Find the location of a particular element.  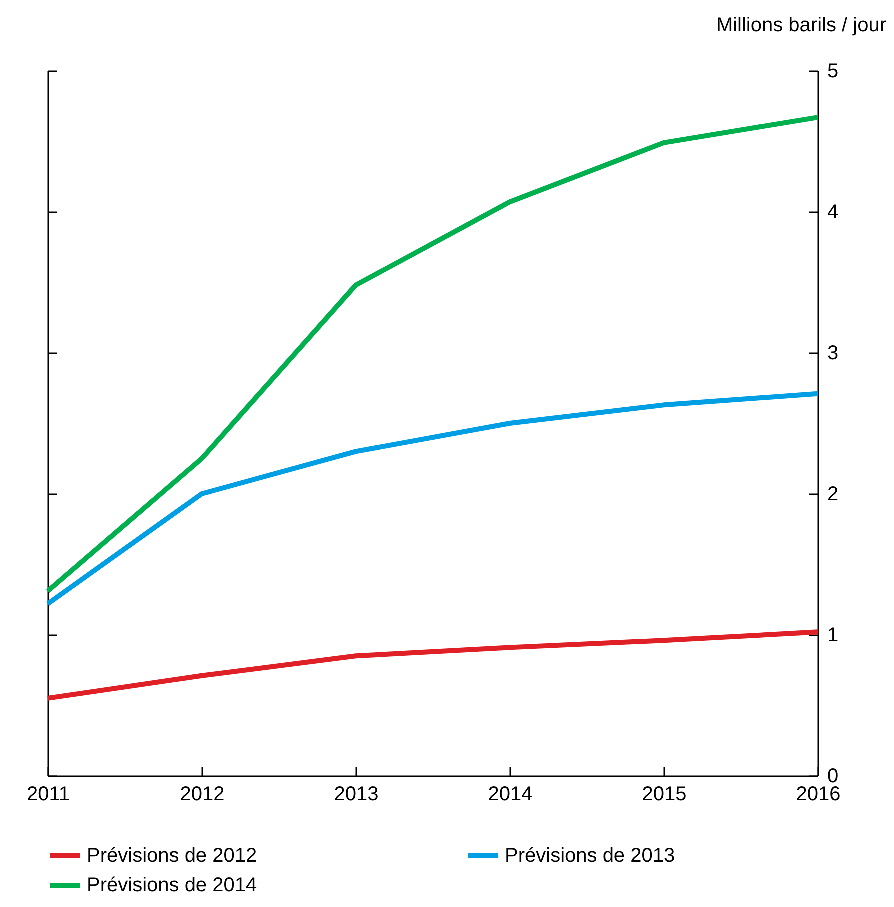

legend-label: Prévisions de 2012 is located at coordinates (172, 855).